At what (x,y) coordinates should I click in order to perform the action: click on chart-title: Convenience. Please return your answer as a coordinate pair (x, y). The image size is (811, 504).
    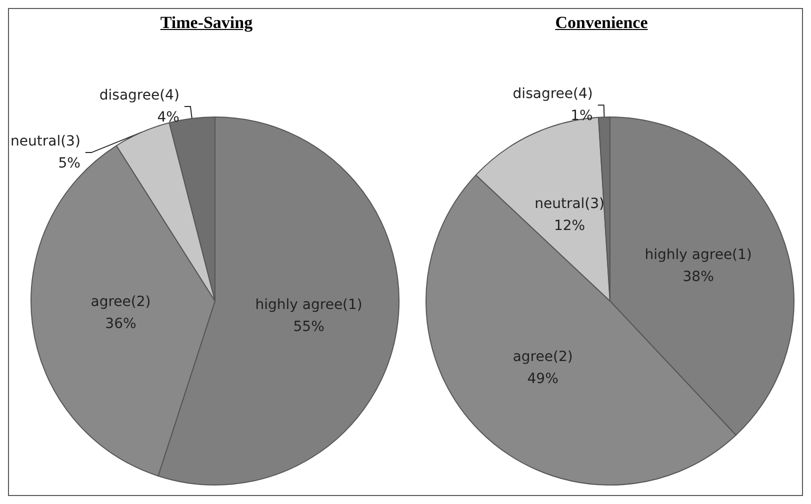
    Looking at the image, I should click on (601, 23).